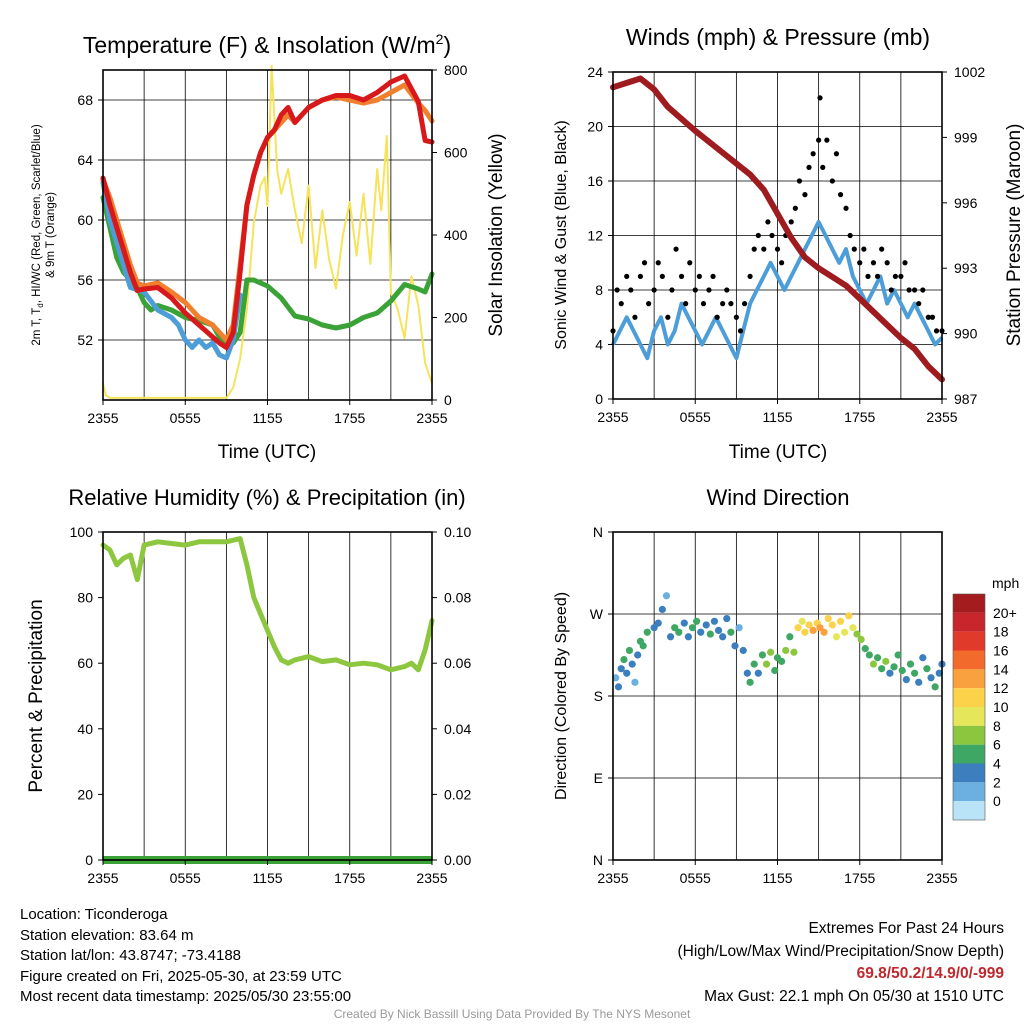  I want to click on y2-tick-label: 800, so click(456, 70).